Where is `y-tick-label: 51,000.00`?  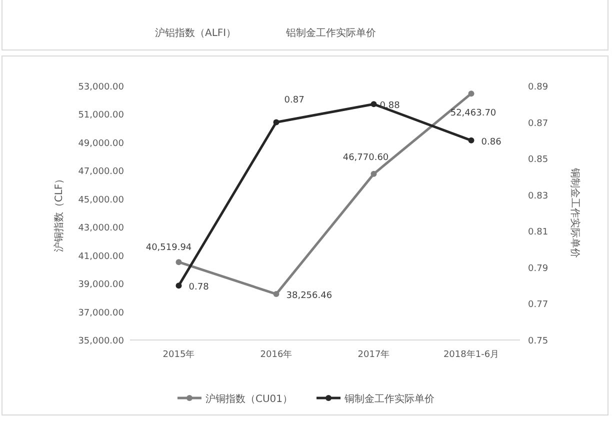 y-tick-label: 51,000.00 is located at coordinates (101, 115).